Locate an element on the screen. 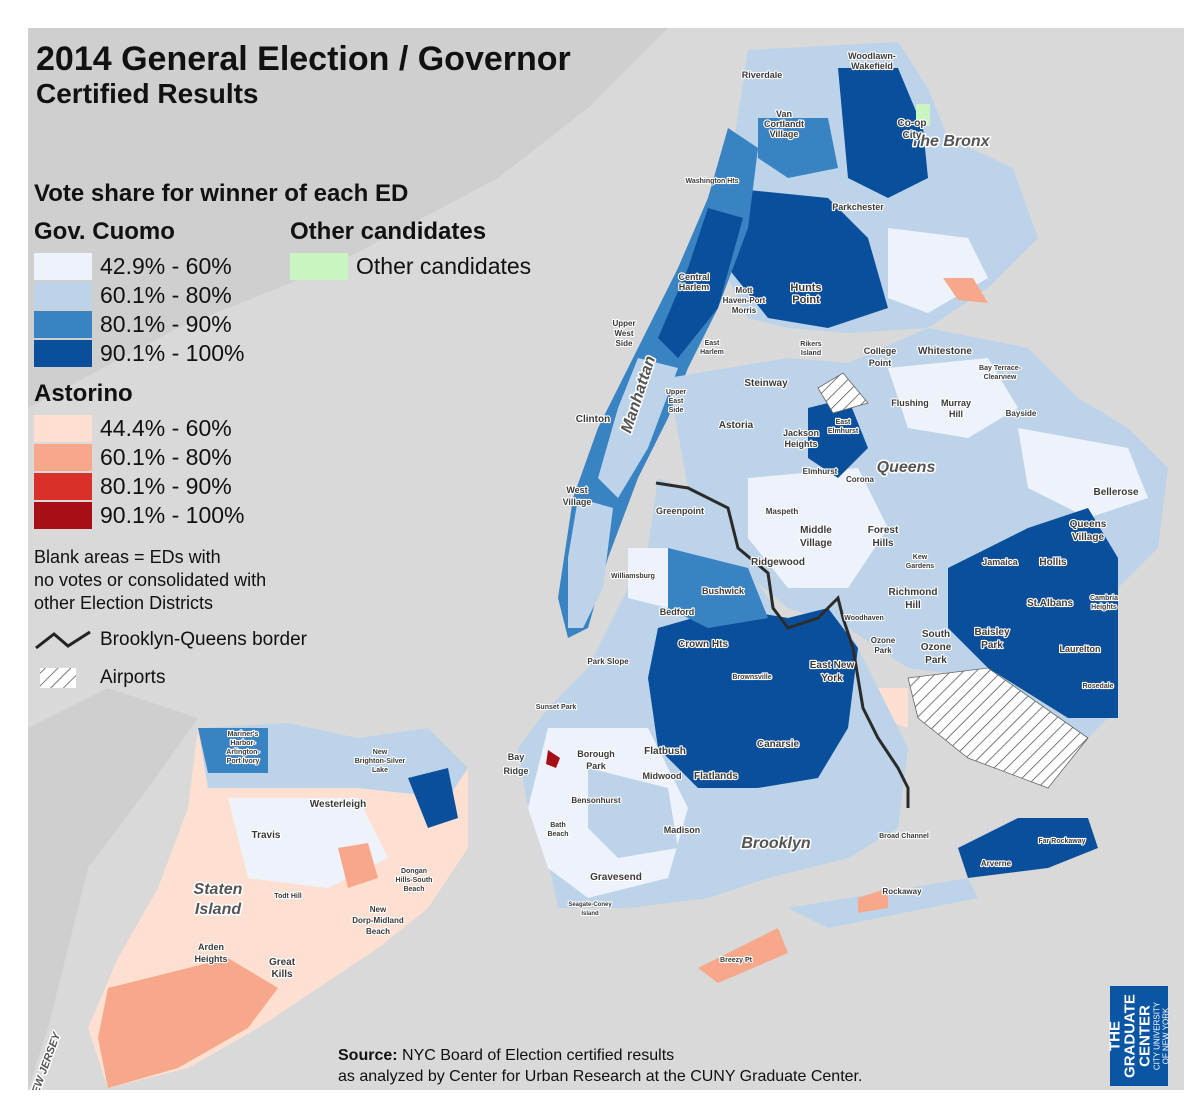  place-label: Flatbush is located at coordinates (665, 751).